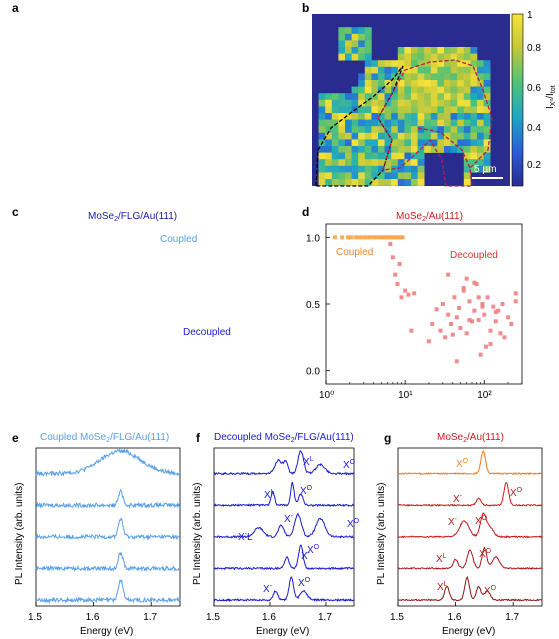 This screenshot has width=559, height=639. Describe the element at coordinates (197, 534) in the screenshot. I see `y-axis-label: PL Intensity (arb. units)` at that location.